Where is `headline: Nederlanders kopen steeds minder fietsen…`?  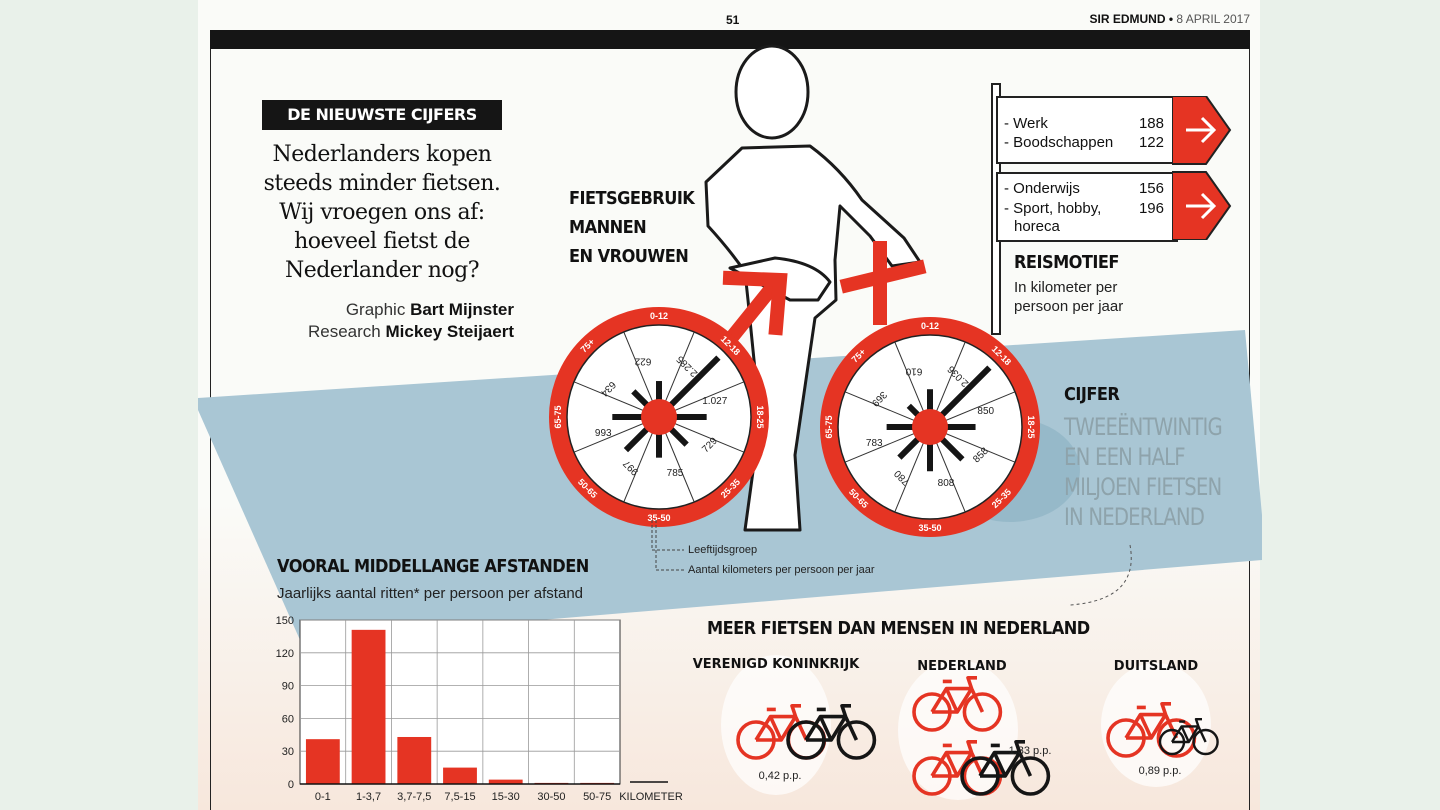
headline: Nederlanders kopen steeds minder fietsen… is located at coordinates (382, 212).